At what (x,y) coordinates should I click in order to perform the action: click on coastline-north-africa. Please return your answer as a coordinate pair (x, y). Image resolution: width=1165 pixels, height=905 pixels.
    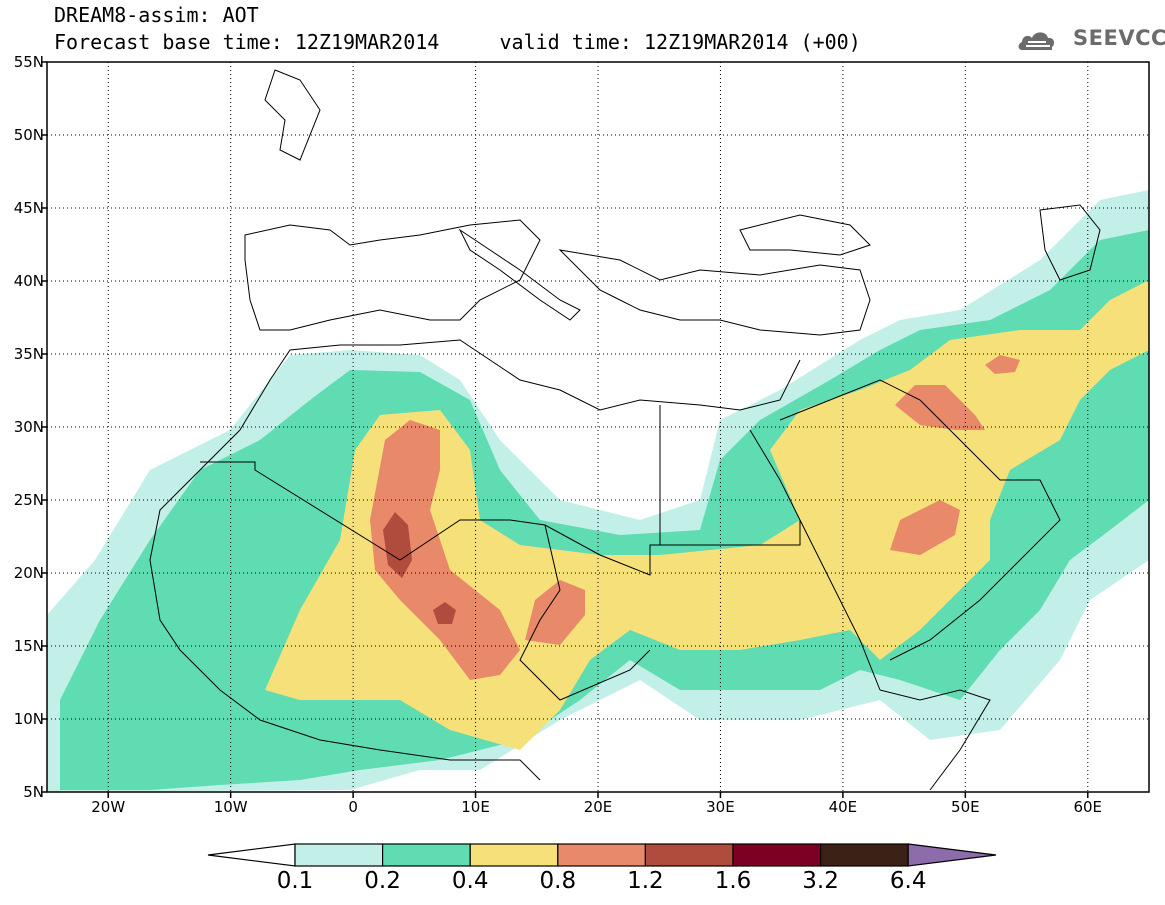
    Looking at the image, I should click on (520, 385).